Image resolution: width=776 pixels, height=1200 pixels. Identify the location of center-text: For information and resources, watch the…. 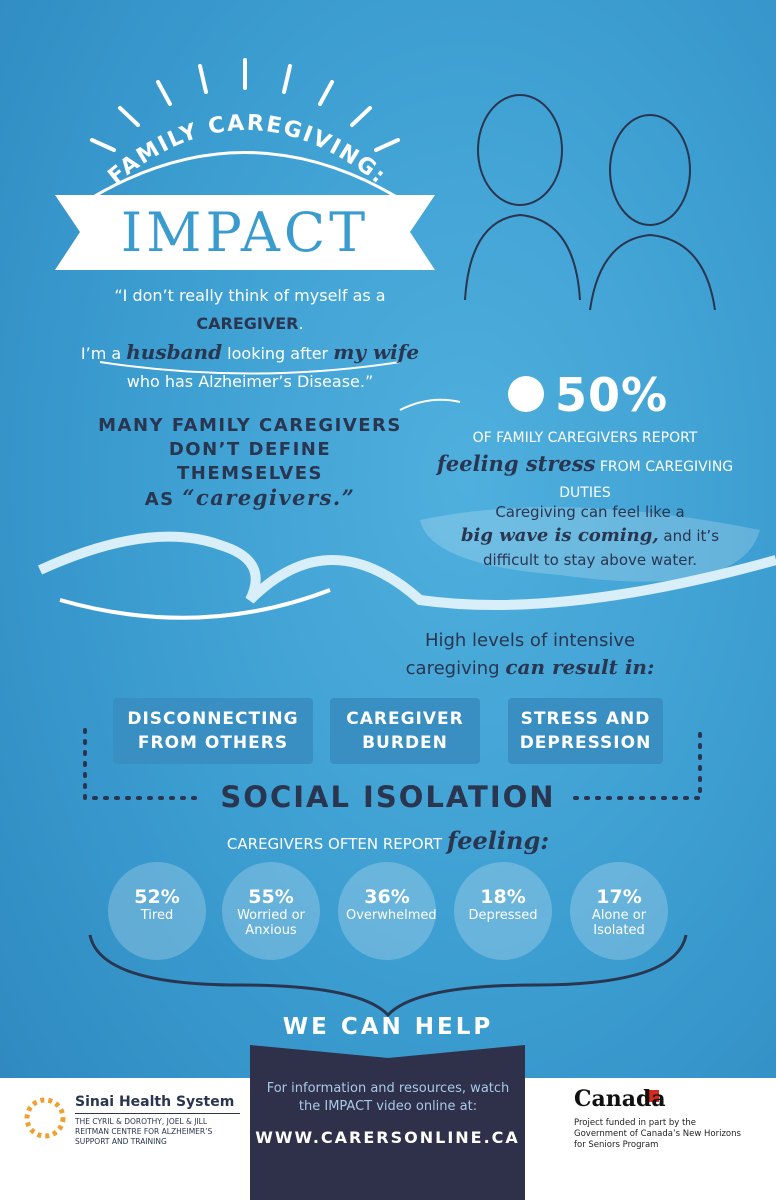
(388, 1097).